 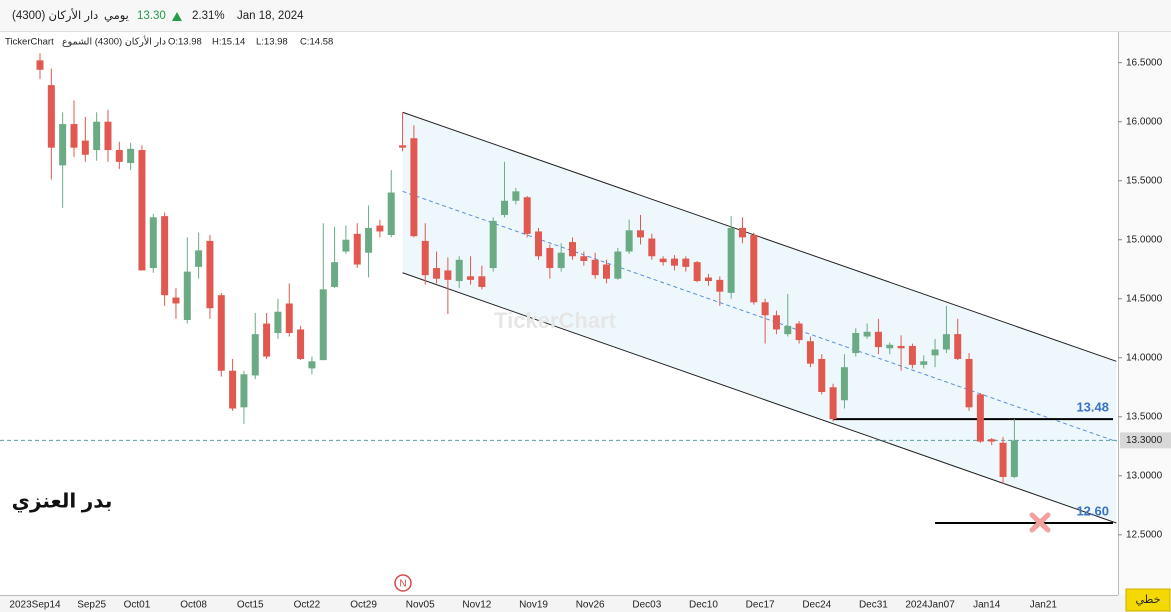 I want to click on legend-source: TickerChart, so click(x=29, y=42).